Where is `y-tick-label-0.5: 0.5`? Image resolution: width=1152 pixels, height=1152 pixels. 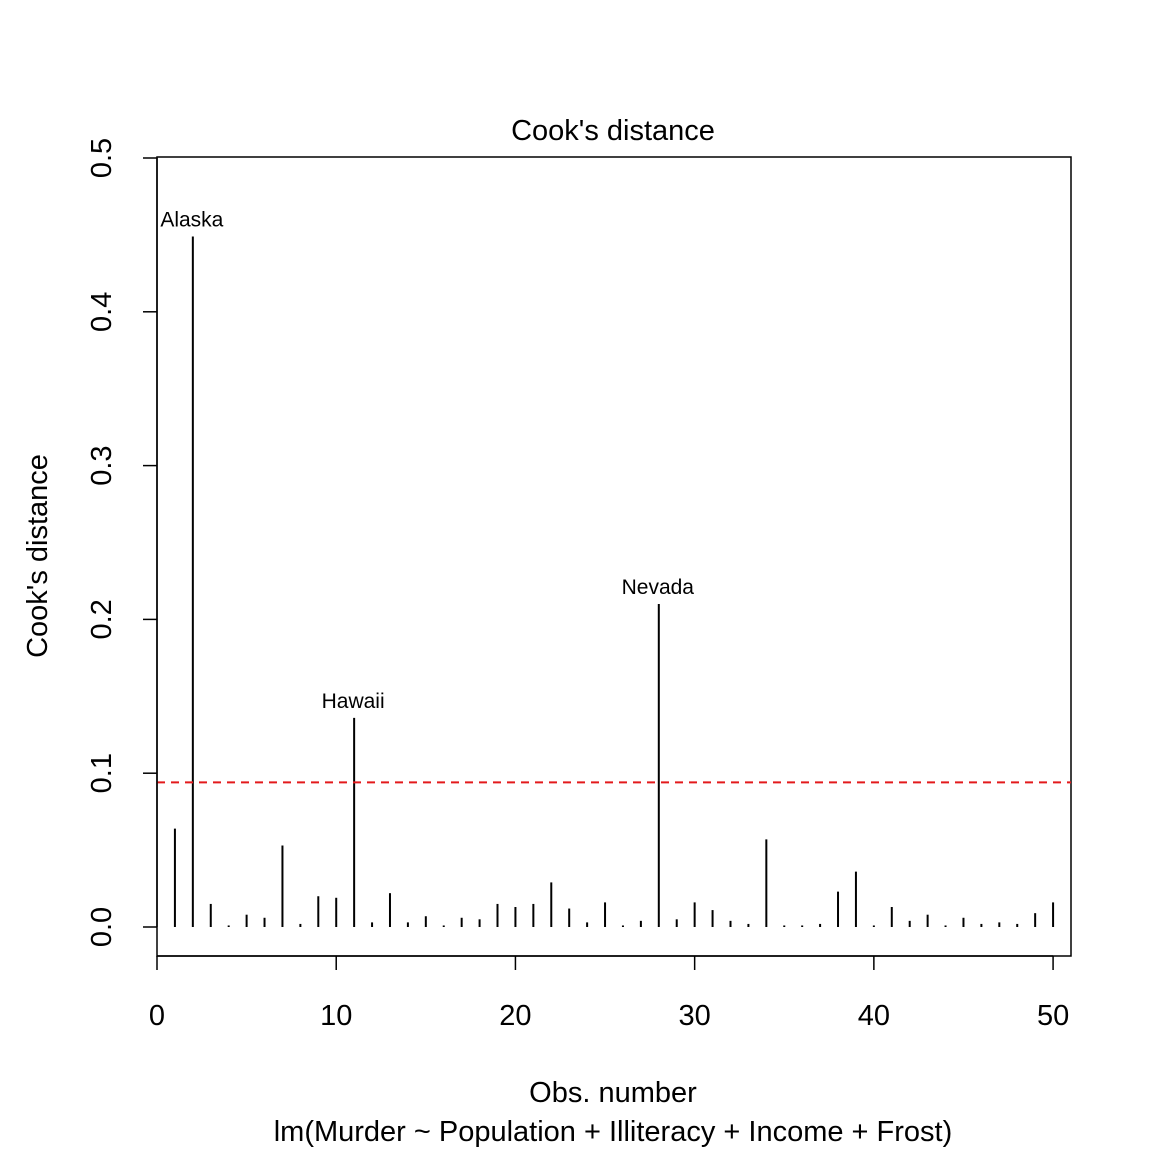
y-tick-label-0.5: 0.5 is located at coordinates (102, 158).